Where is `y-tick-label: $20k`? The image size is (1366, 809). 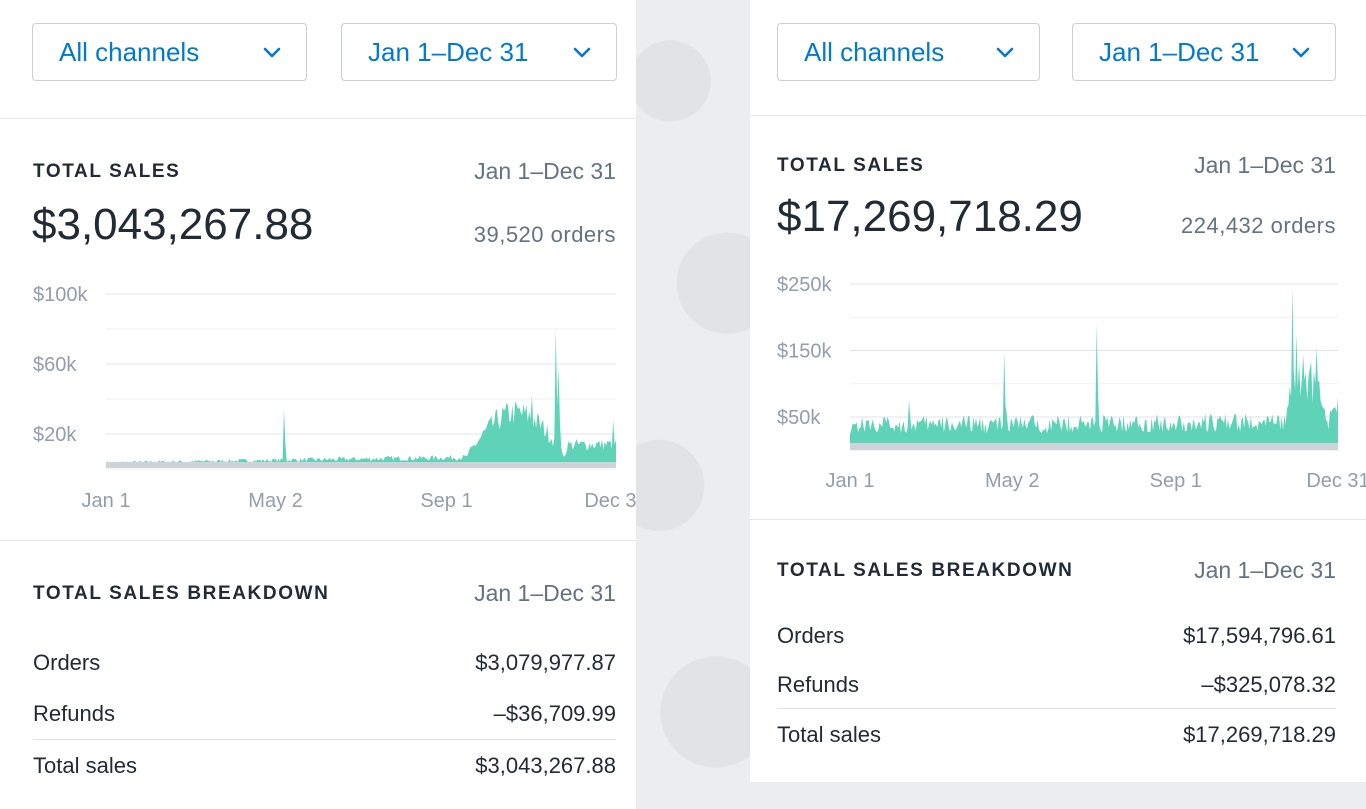
y-tick-label: $20k is located at coordinates (55, 435).